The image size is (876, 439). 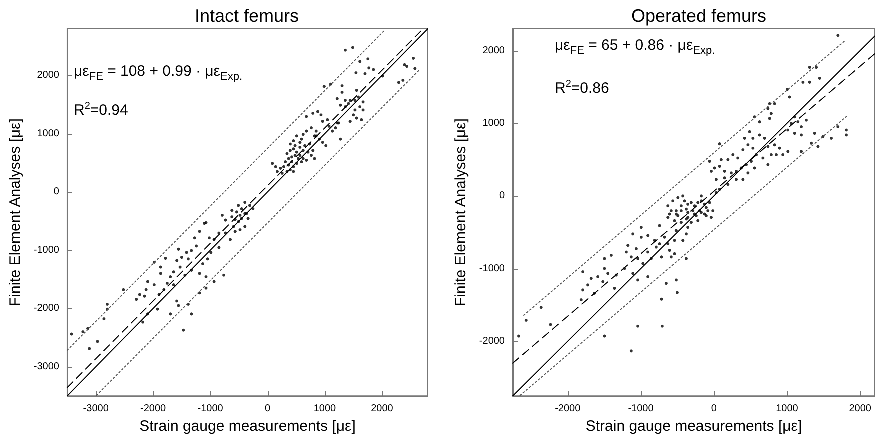 I want to click on x-tick-label: -3000, so click(x=96, y=409).